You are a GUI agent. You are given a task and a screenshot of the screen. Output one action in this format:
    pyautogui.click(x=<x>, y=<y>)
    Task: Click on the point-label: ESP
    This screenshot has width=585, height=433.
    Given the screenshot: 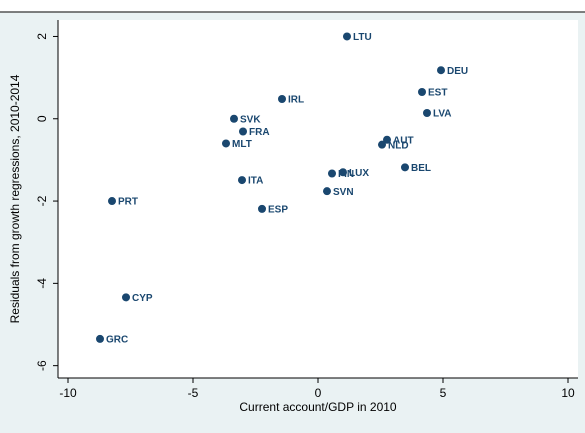 What is the action you would take?
    pyautogui.click(x=278, y=210)
    